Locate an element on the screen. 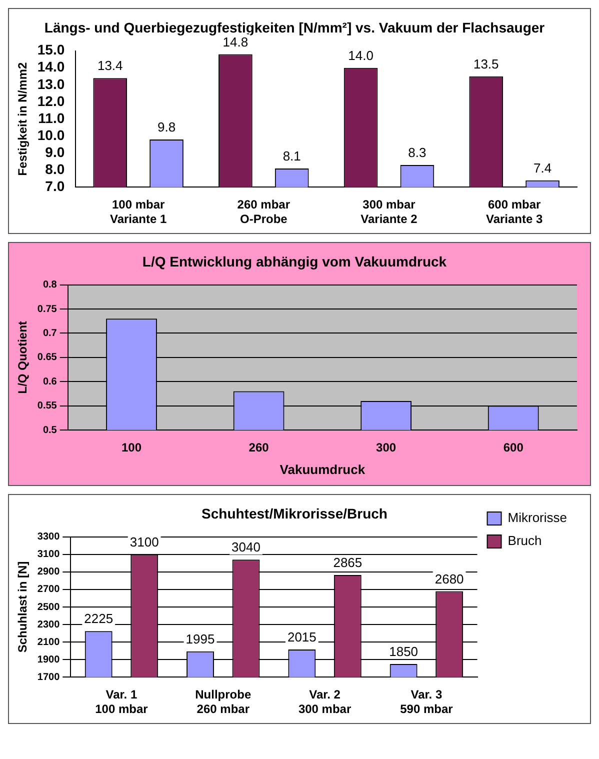  data-label: 14.8 is located at coordinates (235, 42).